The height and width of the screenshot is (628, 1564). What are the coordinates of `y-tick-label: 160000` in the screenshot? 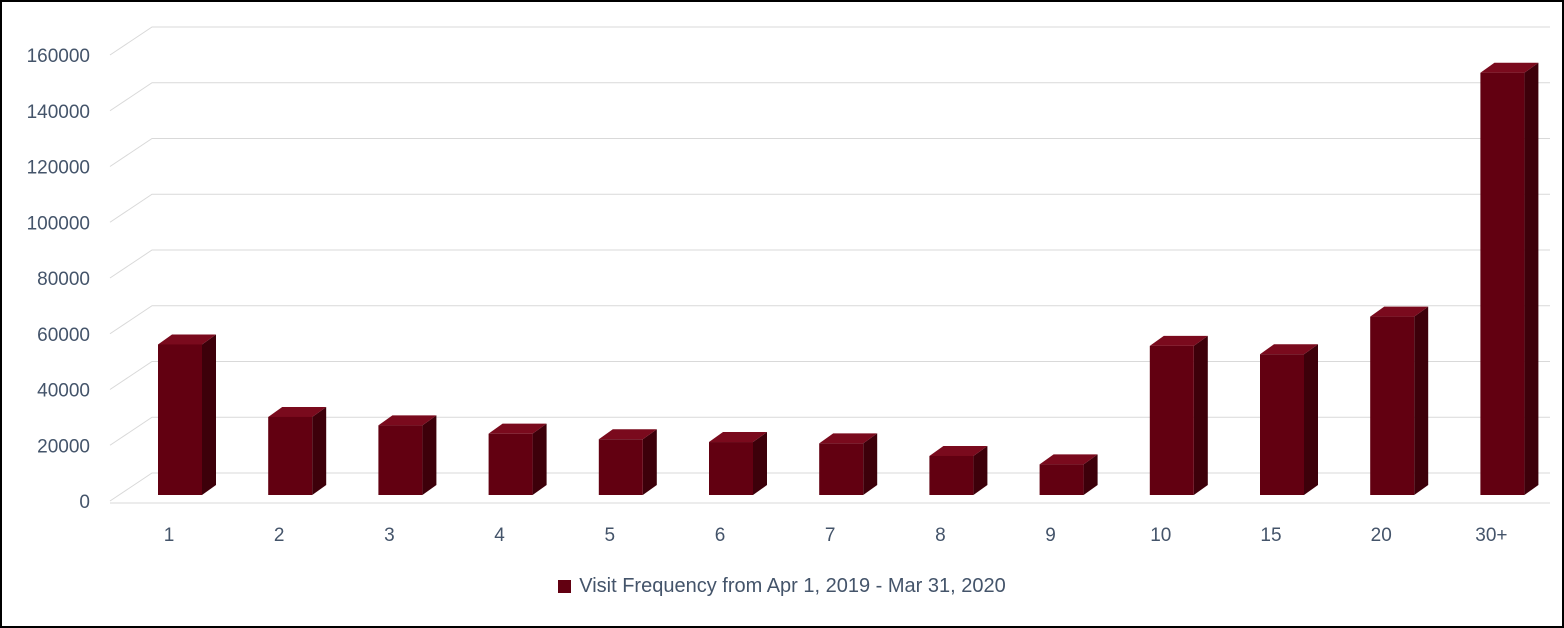 It's located at (58, 56).